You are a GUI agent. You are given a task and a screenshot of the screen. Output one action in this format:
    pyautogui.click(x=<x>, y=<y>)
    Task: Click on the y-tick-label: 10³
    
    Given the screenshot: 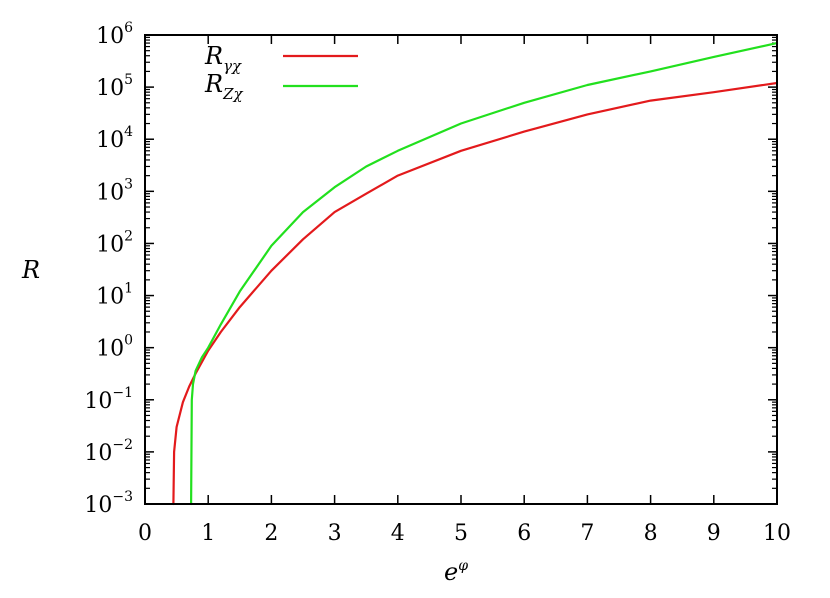 What is the action you would take?
    pyautogui.click(x=114, y=190)
    